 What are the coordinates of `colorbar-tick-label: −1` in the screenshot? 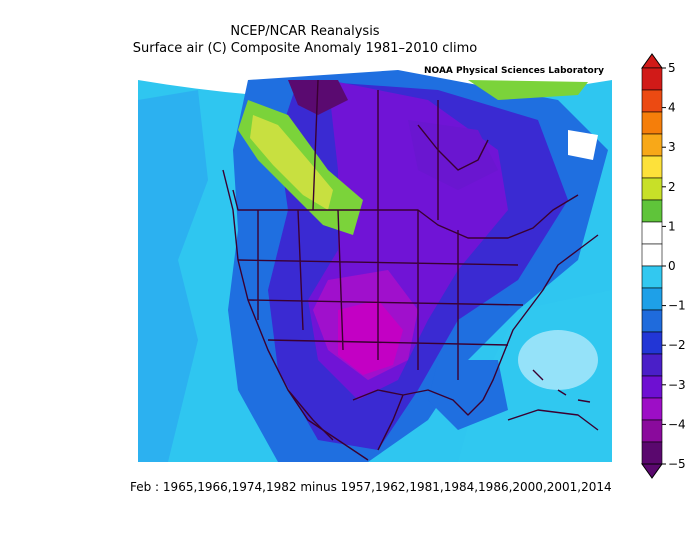 It's located at (677, 306).